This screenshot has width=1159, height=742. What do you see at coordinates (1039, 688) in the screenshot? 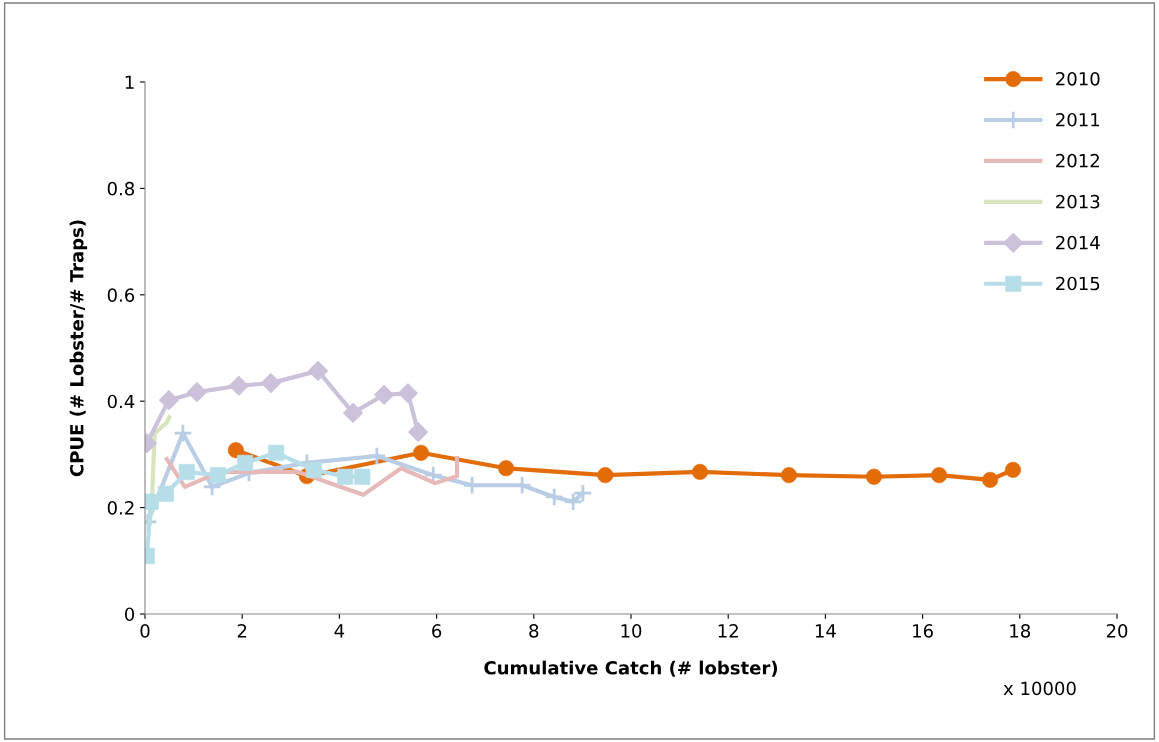
I see `text: x 10000` at bounding box center [1039, 688].